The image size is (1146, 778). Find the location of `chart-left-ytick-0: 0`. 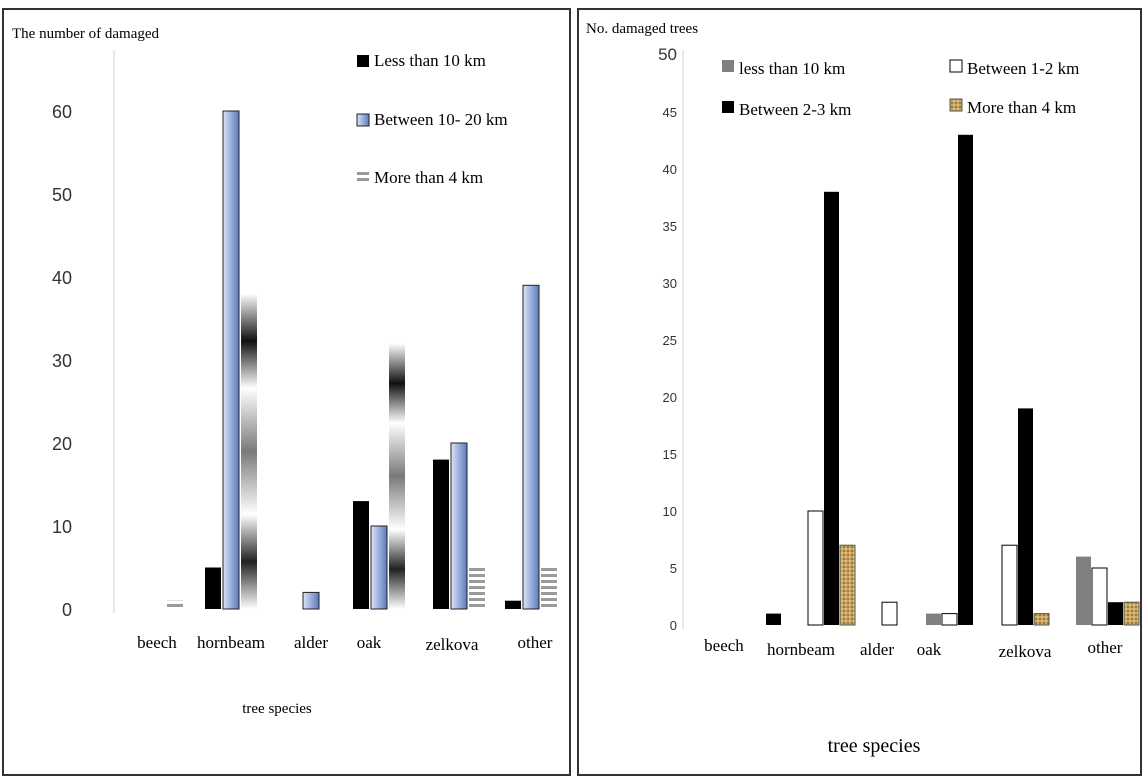

chart-left-ytick-0: 0 is located at coordinates (67, 610).